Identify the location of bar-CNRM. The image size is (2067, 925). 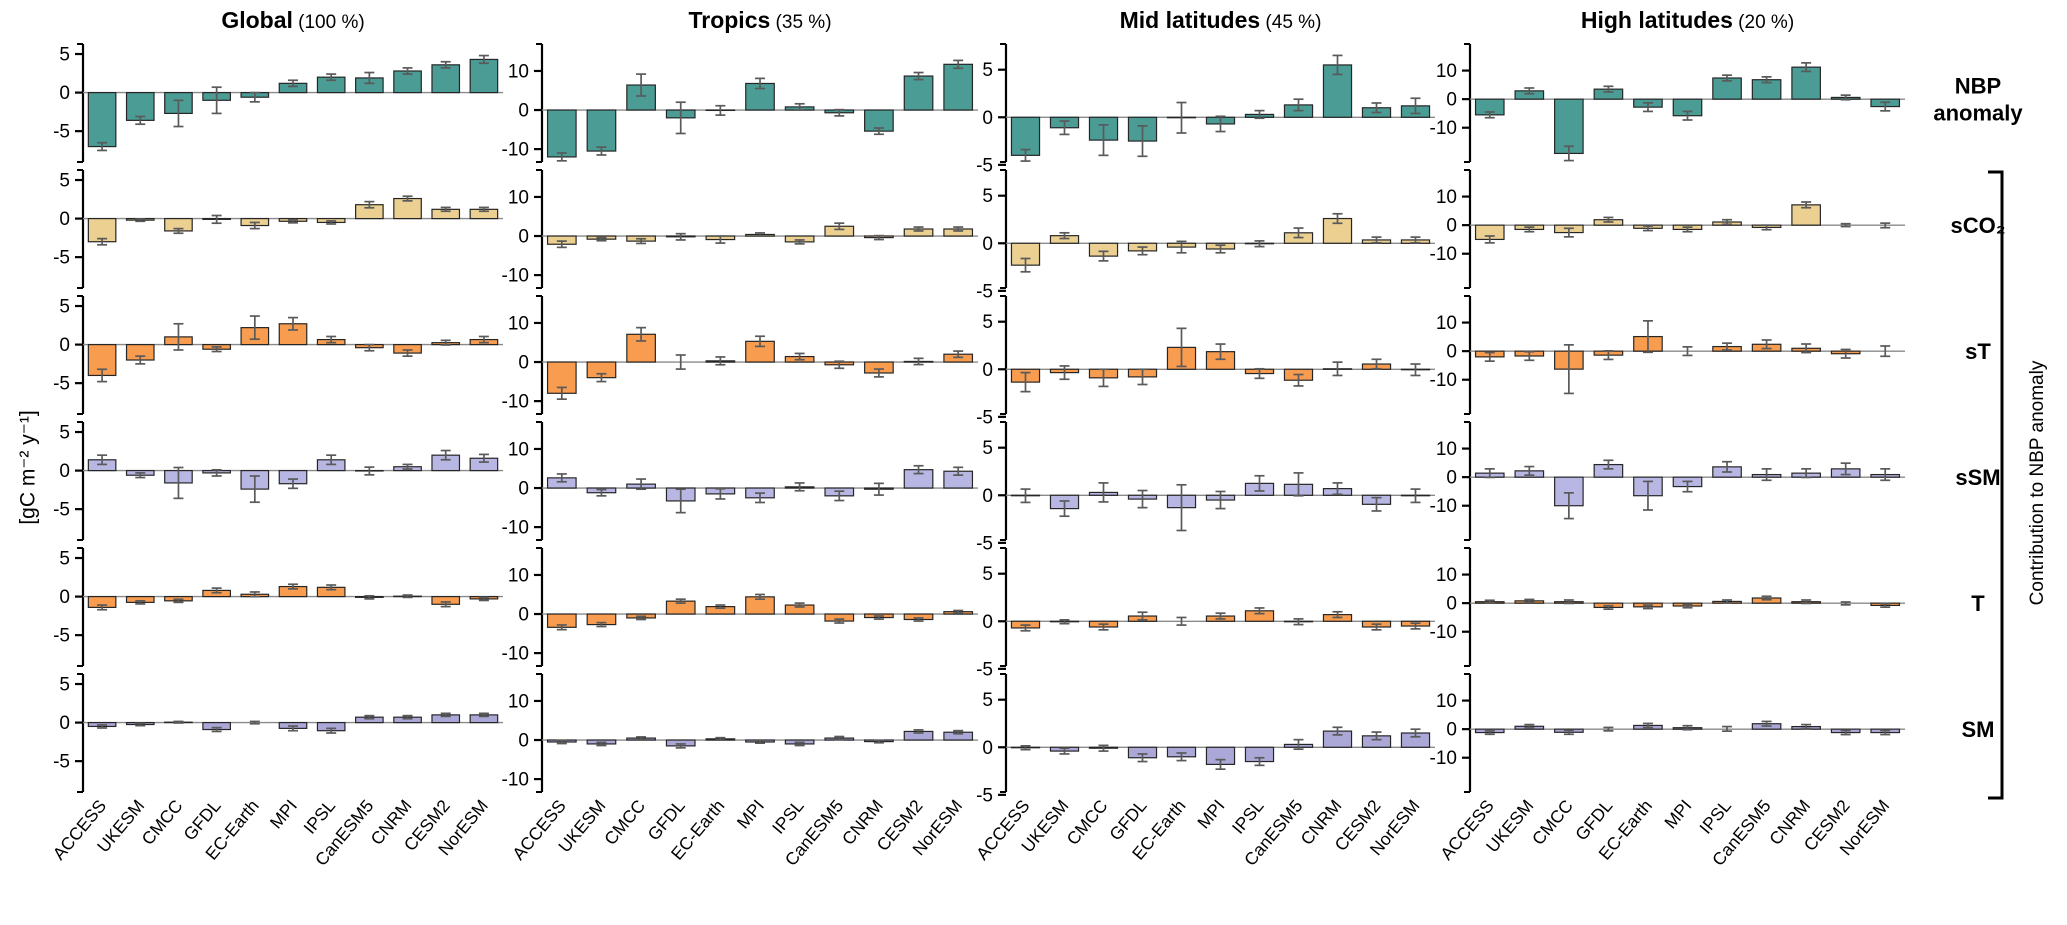
(1806, 83).